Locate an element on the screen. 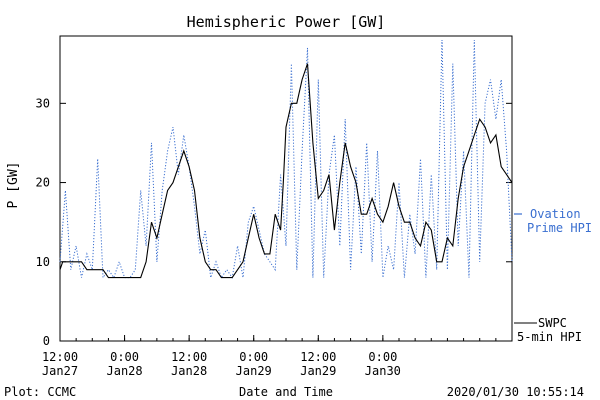 The width and height of the screenshot is (600, 400). y-tick-label: 0 is located at coordinates (46, 341).